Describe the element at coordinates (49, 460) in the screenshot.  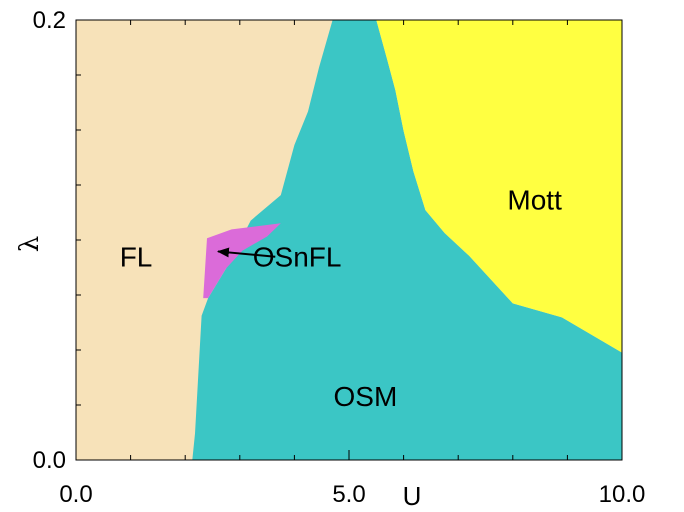
I see `y-tick-label: 0.0` at that location.